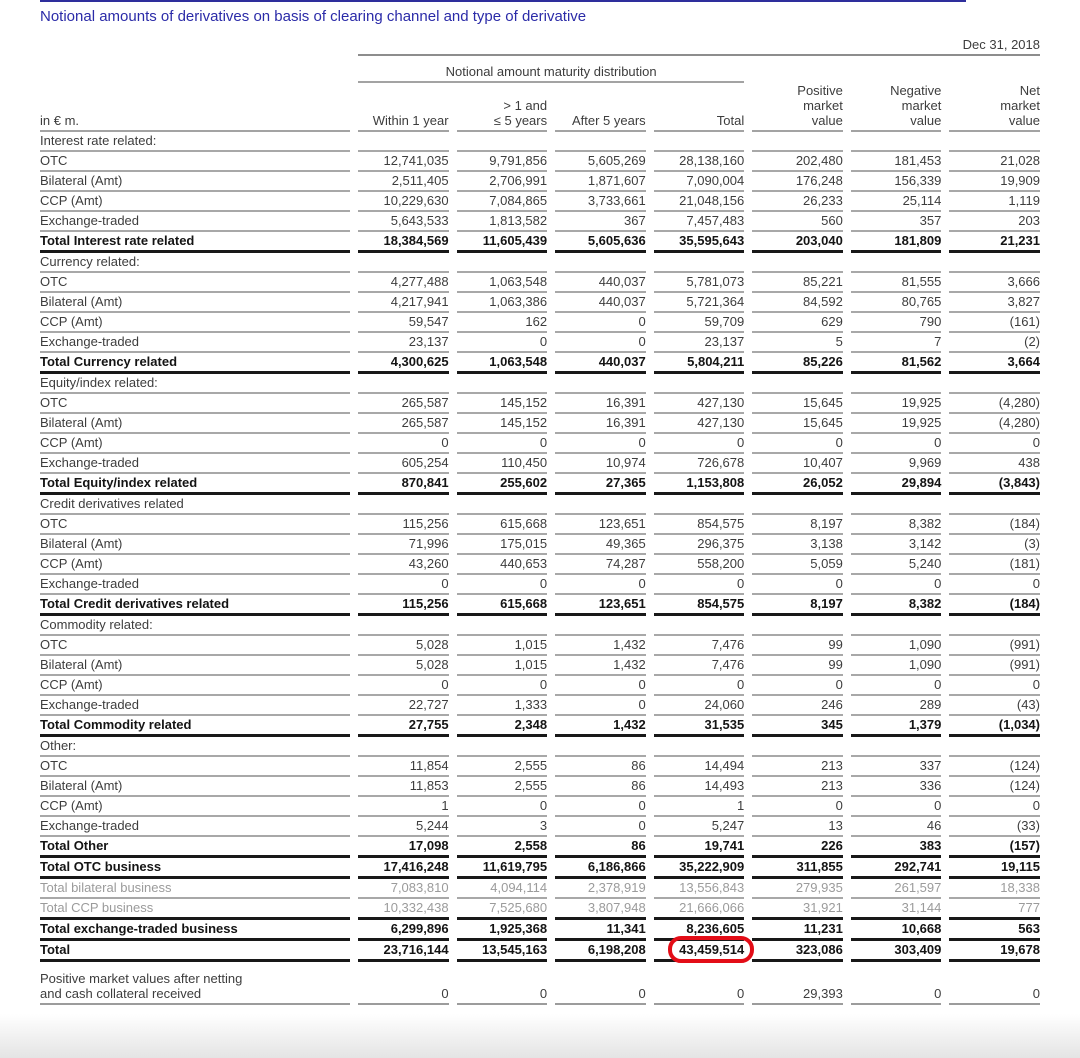 This screenshot has height=1058, width=1080. What do you see at coordinates (403, 242) in the screenshot?
I see `value-cell: 18,384,569` at bounding box center [403, 242].